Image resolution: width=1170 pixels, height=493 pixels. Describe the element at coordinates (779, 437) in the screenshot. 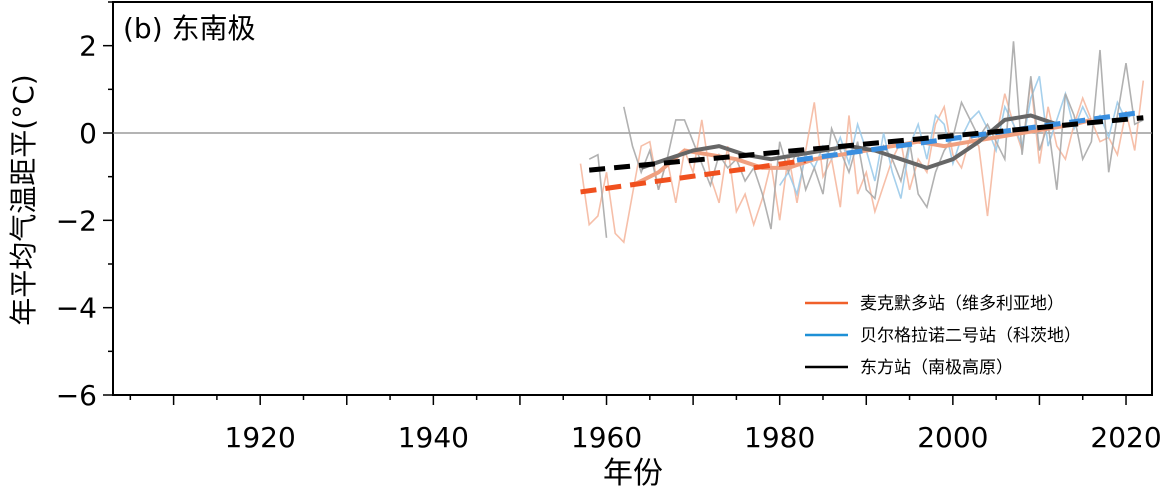

I see `x-tick-label: 1980` at that location.